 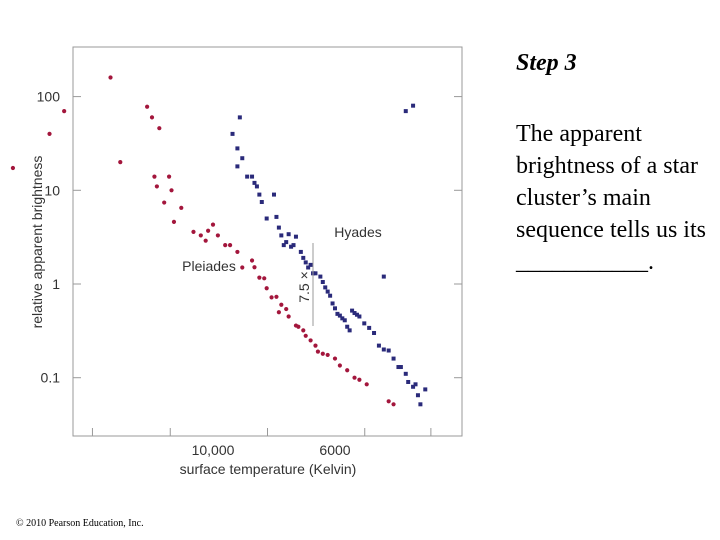 What do you see at coordinates (334, 450) in the screenshot?
I see `x-tick-label: 6000` at bounding box center [334, 450].